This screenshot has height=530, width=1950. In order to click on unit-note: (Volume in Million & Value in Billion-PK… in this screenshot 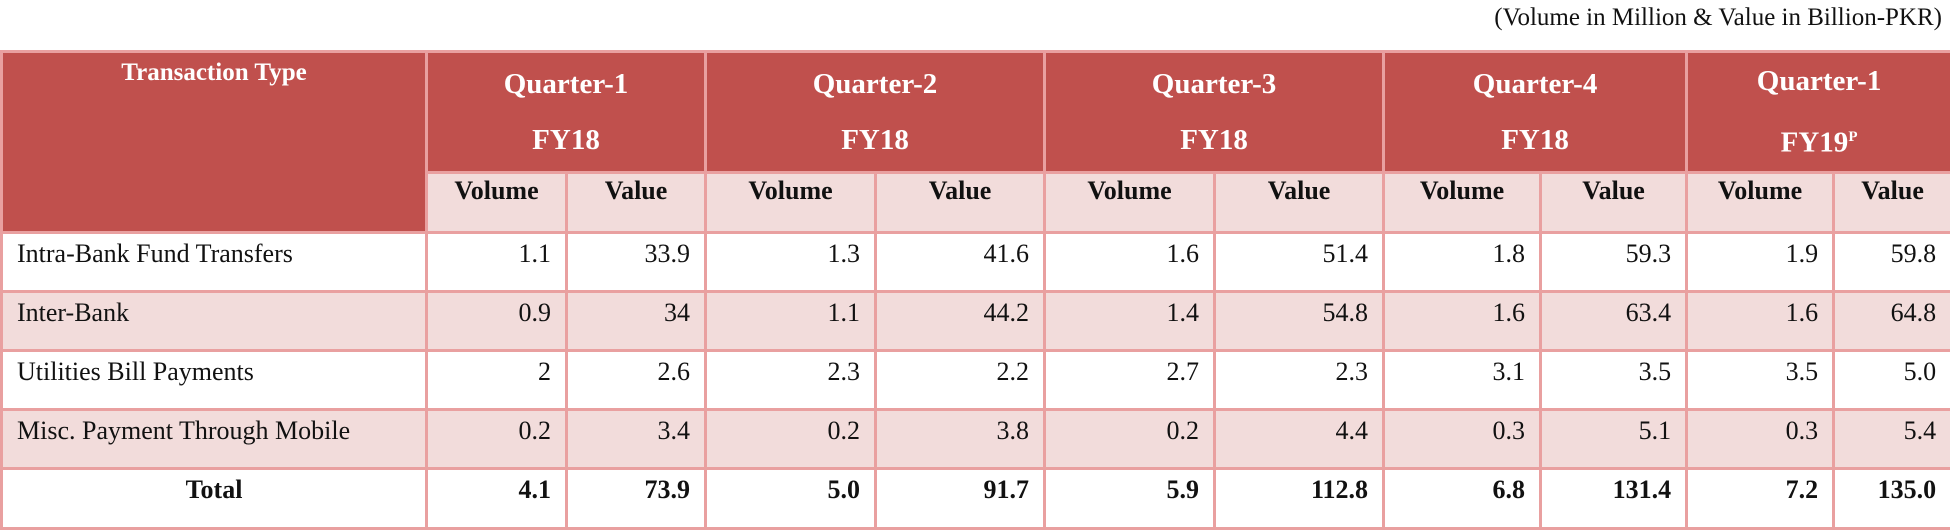, I will do `click(1718, 18)`.